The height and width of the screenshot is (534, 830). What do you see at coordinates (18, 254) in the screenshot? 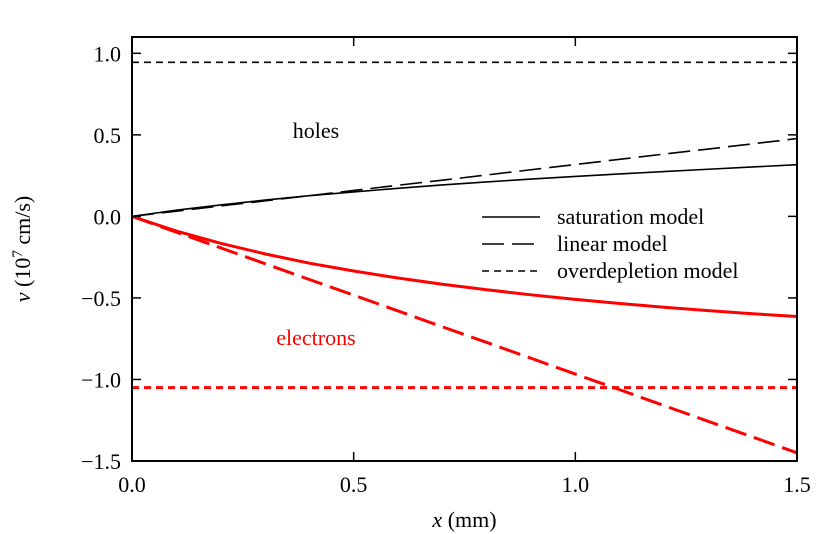
I see `y-axis-exponent: 7` at bounding box center [18, 254].